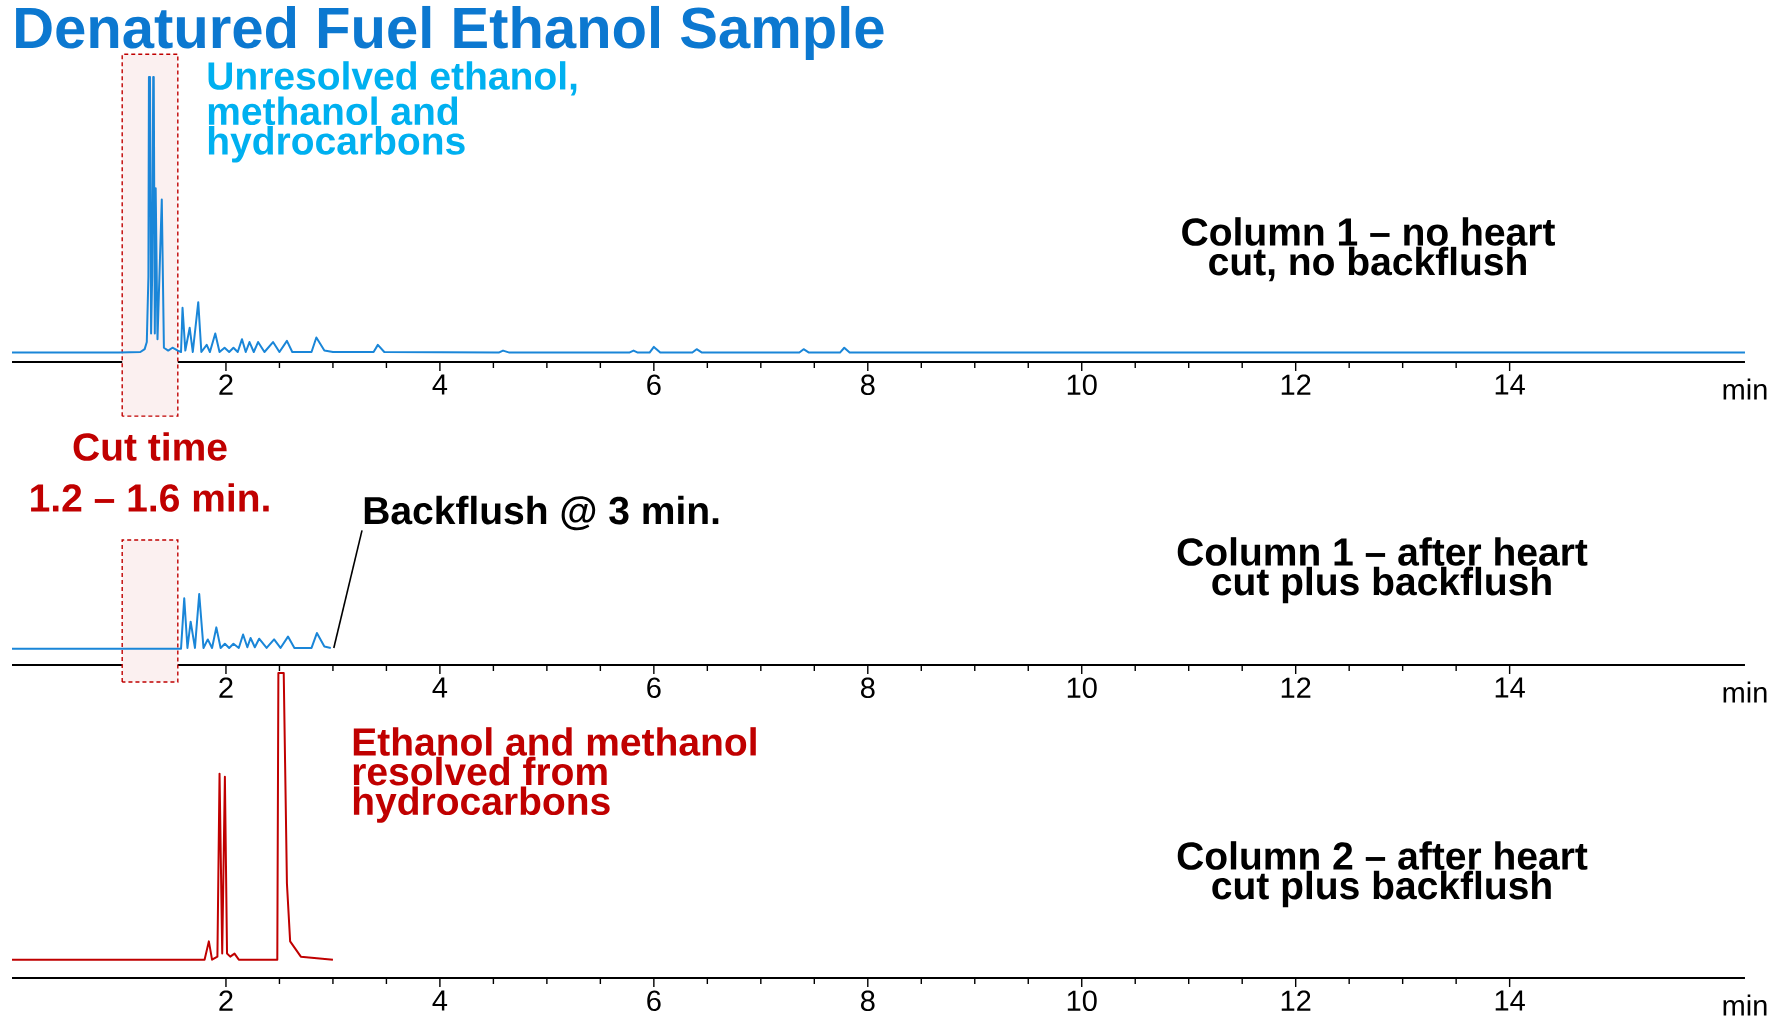 The image size is (1773, 1023). Describe the element at coordinates (450, 33) in the screenshot. I see `chart-title: Denatured Fuel Ethanol Sample` at that location.